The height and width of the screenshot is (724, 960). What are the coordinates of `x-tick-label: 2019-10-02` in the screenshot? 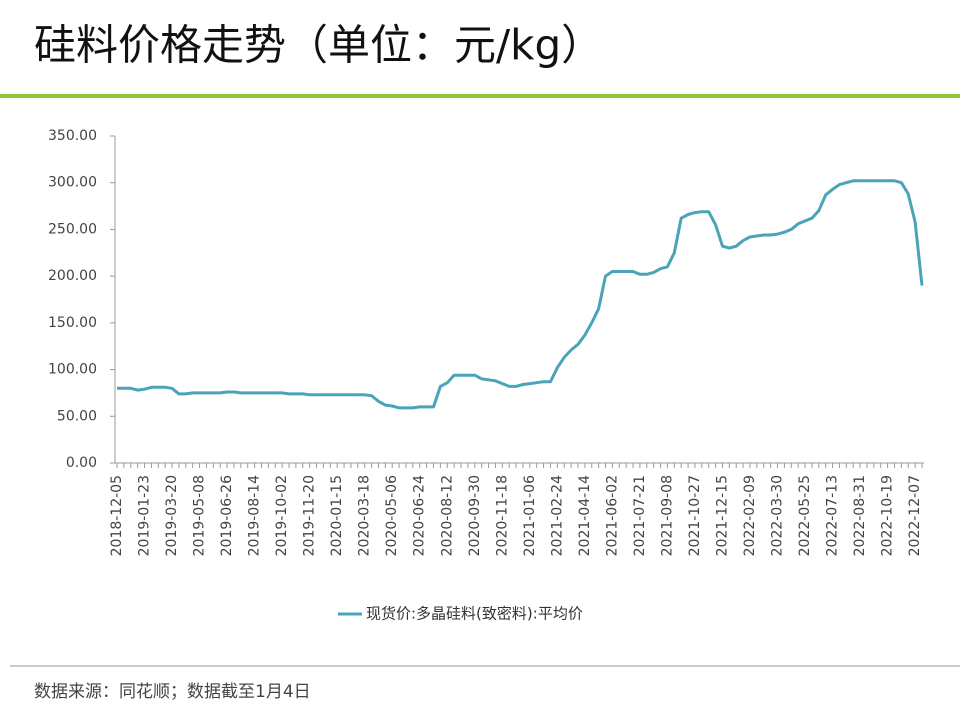 It's located at (282, 515).